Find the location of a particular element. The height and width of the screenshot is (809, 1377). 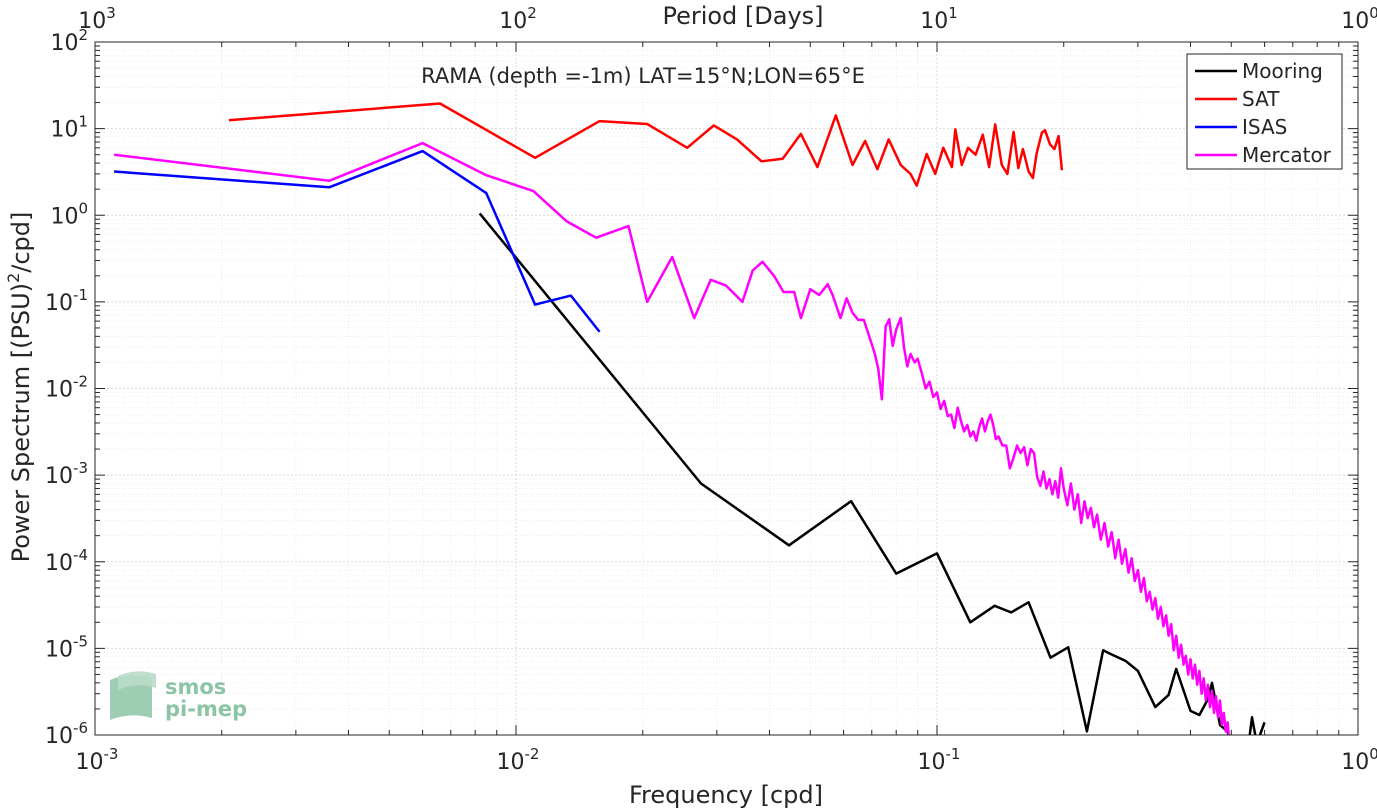

y-tick-label: 10¹ is located at coordinates (69, 128).